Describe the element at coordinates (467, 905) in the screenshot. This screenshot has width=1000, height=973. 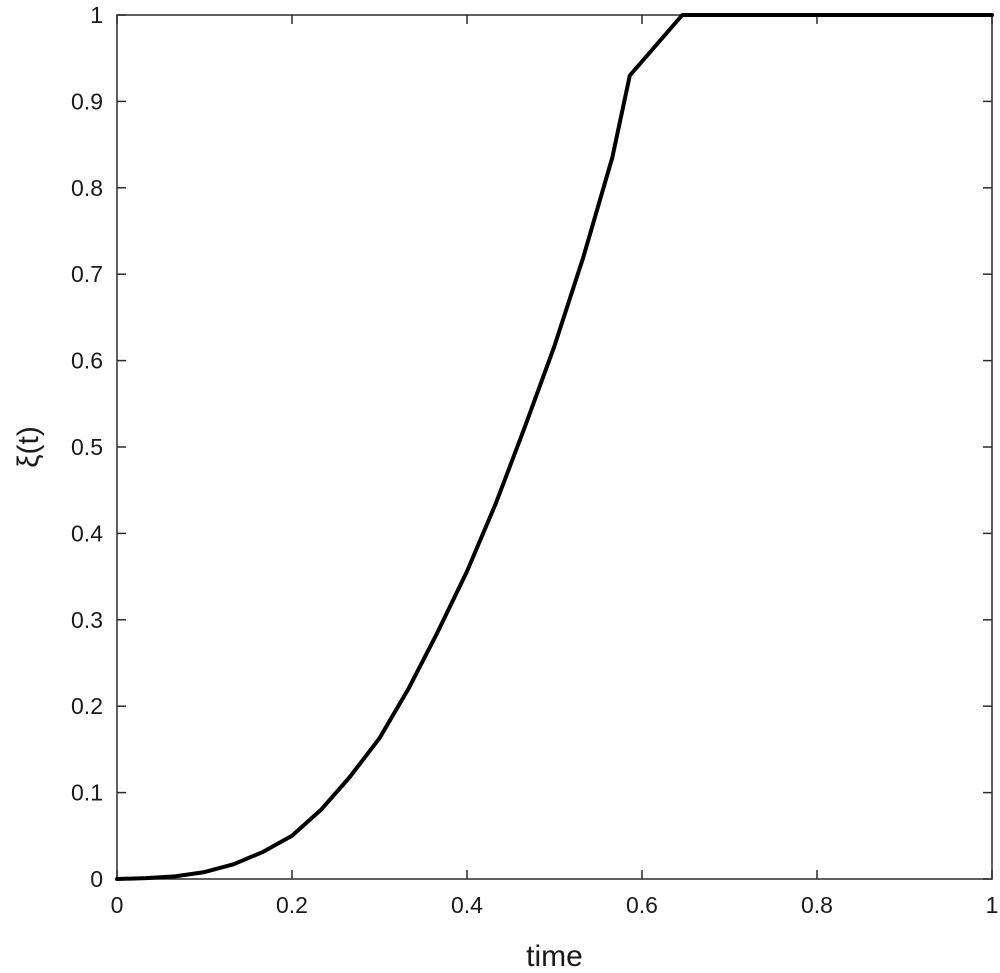
I see `x-tick-label: 0.4` at that location.